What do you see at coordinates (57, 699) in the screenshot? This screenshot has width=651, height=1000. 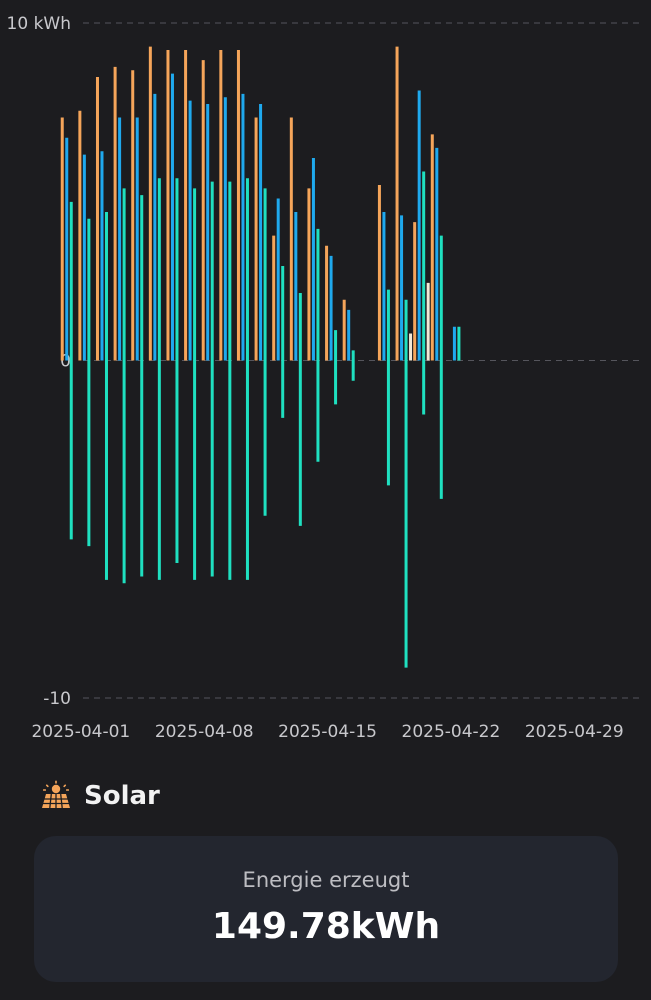 I see `y-tick-label: -10` at bounding box center [57, 699].